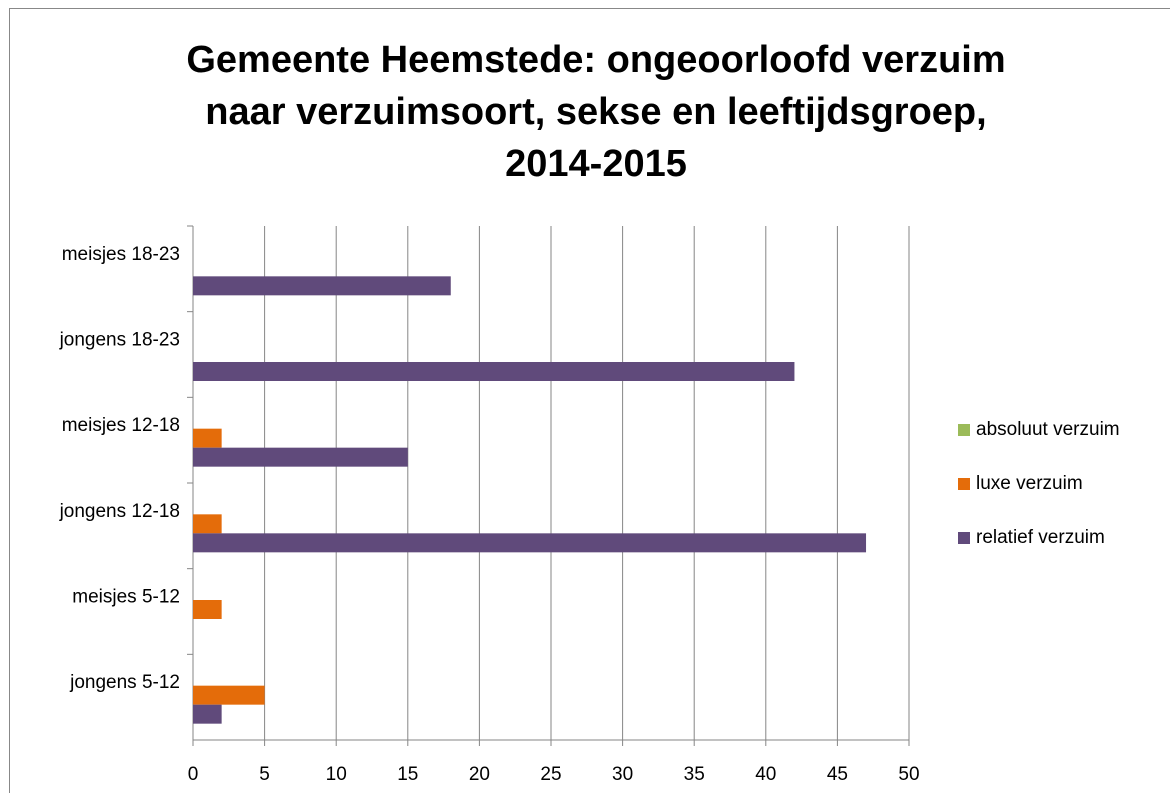 Image resolution: width=1170 pixels, height=793 pixels. I want to click on y-tick-label: jongens 5-12, so click(124, 682).